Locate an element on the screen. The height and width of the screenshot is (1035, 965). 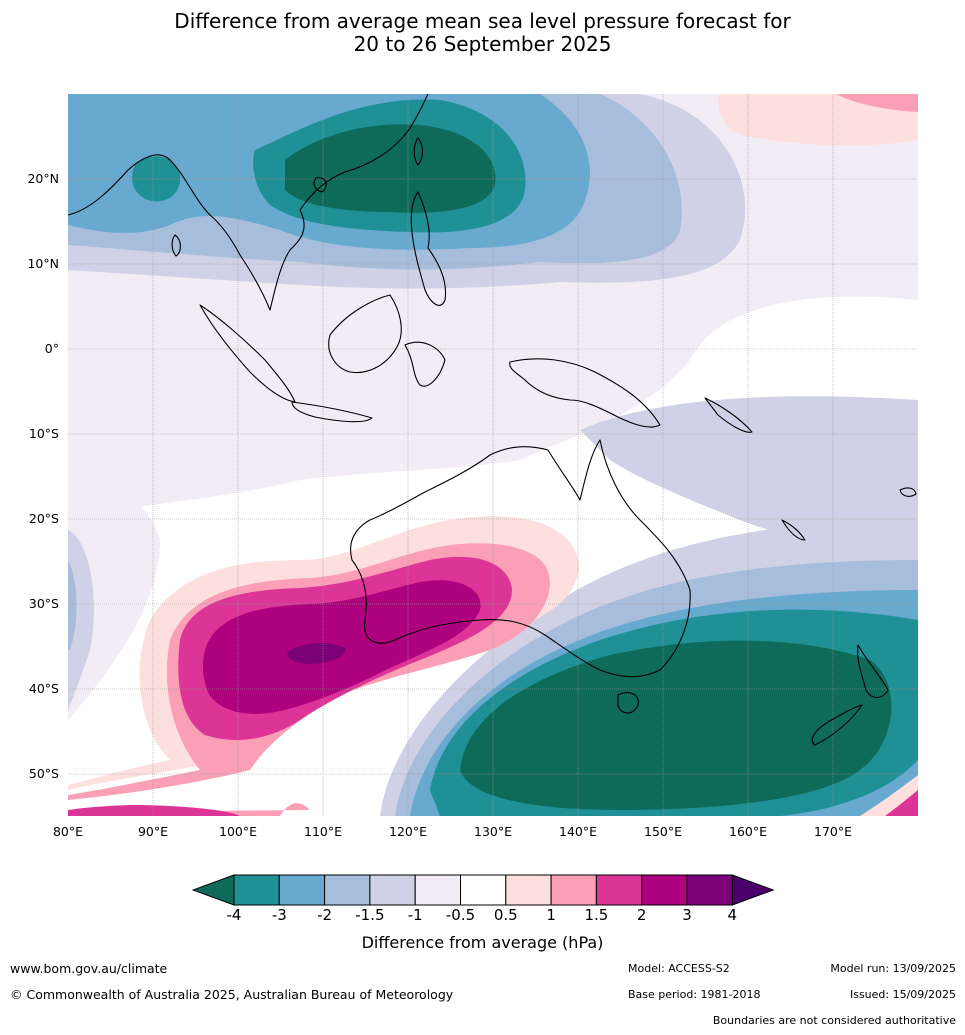
lon-label-80e: 80°E is located at coordinates (68, 831).